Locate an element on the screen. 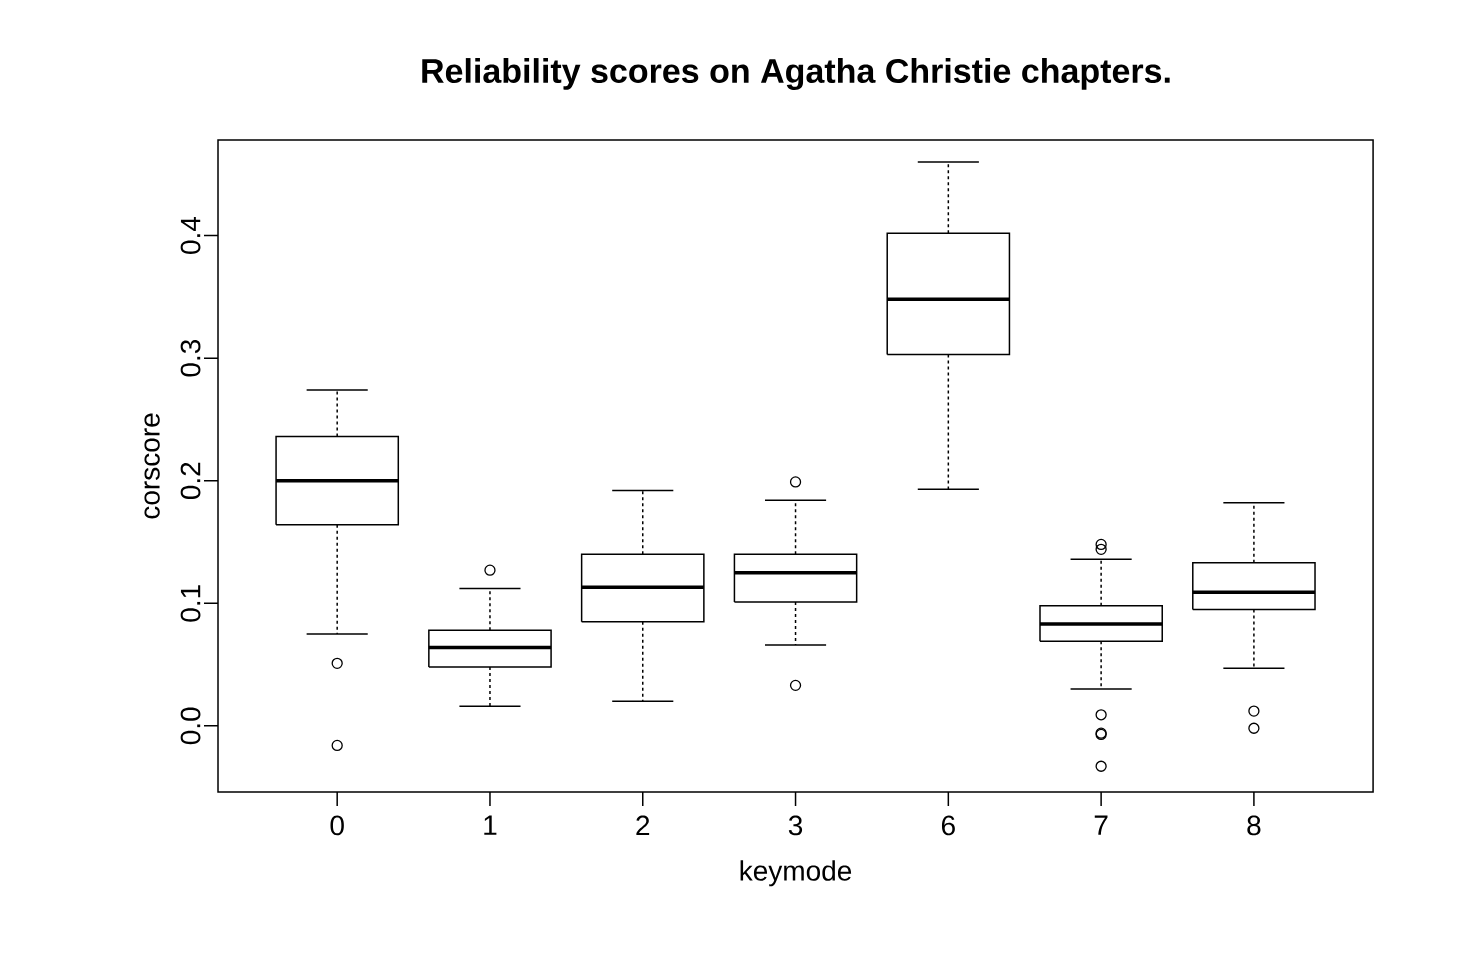 The height and width of the screenshot is (954, 1474). y-tick-label: 0.4 is located at coordinates (190, 235).